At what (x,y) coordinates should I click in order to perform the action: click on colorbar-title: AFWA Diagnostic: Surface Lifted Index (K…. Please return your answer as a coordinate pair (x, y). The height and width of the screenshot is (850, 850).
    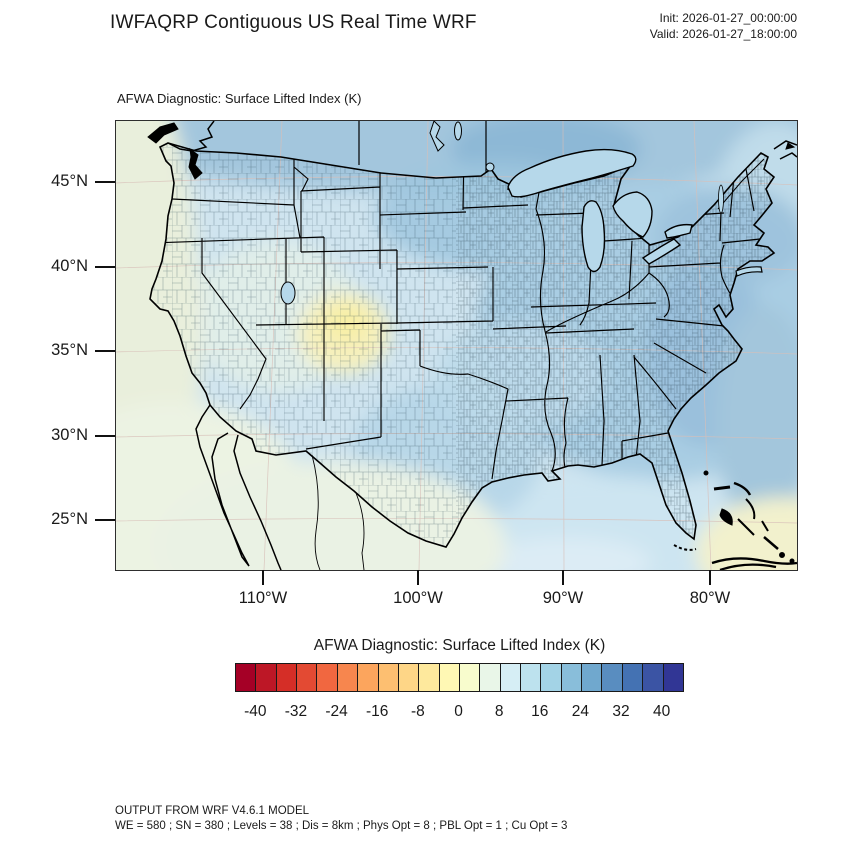
    Looking at the image, I should click on (459, 645).